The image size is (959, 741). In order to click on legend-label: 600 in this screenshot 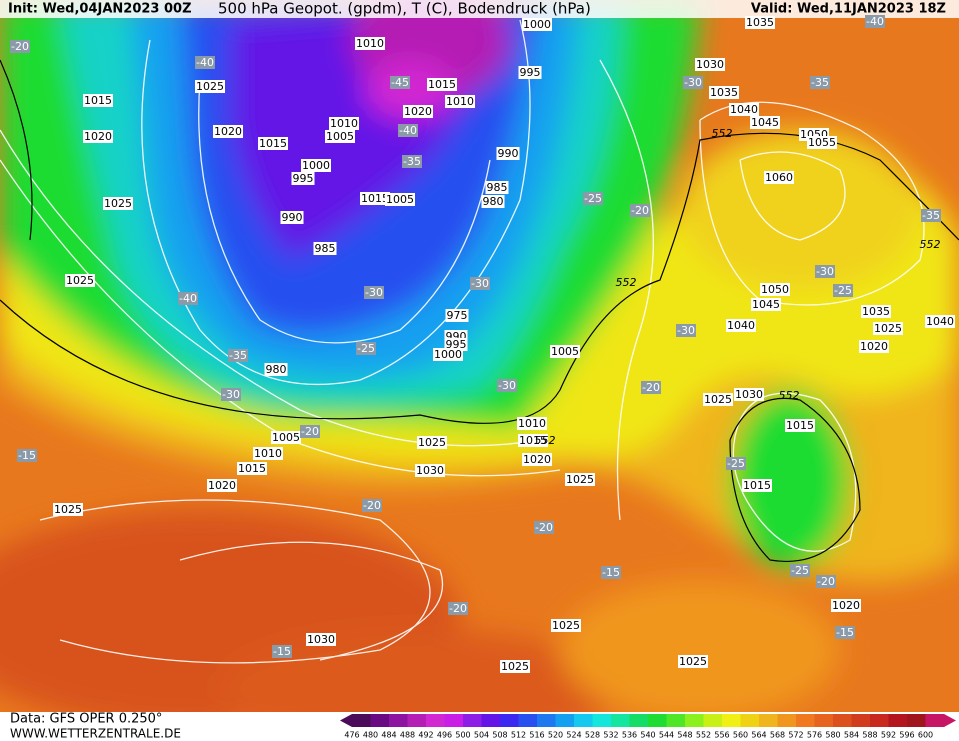, I will do `click(925, 735)`.